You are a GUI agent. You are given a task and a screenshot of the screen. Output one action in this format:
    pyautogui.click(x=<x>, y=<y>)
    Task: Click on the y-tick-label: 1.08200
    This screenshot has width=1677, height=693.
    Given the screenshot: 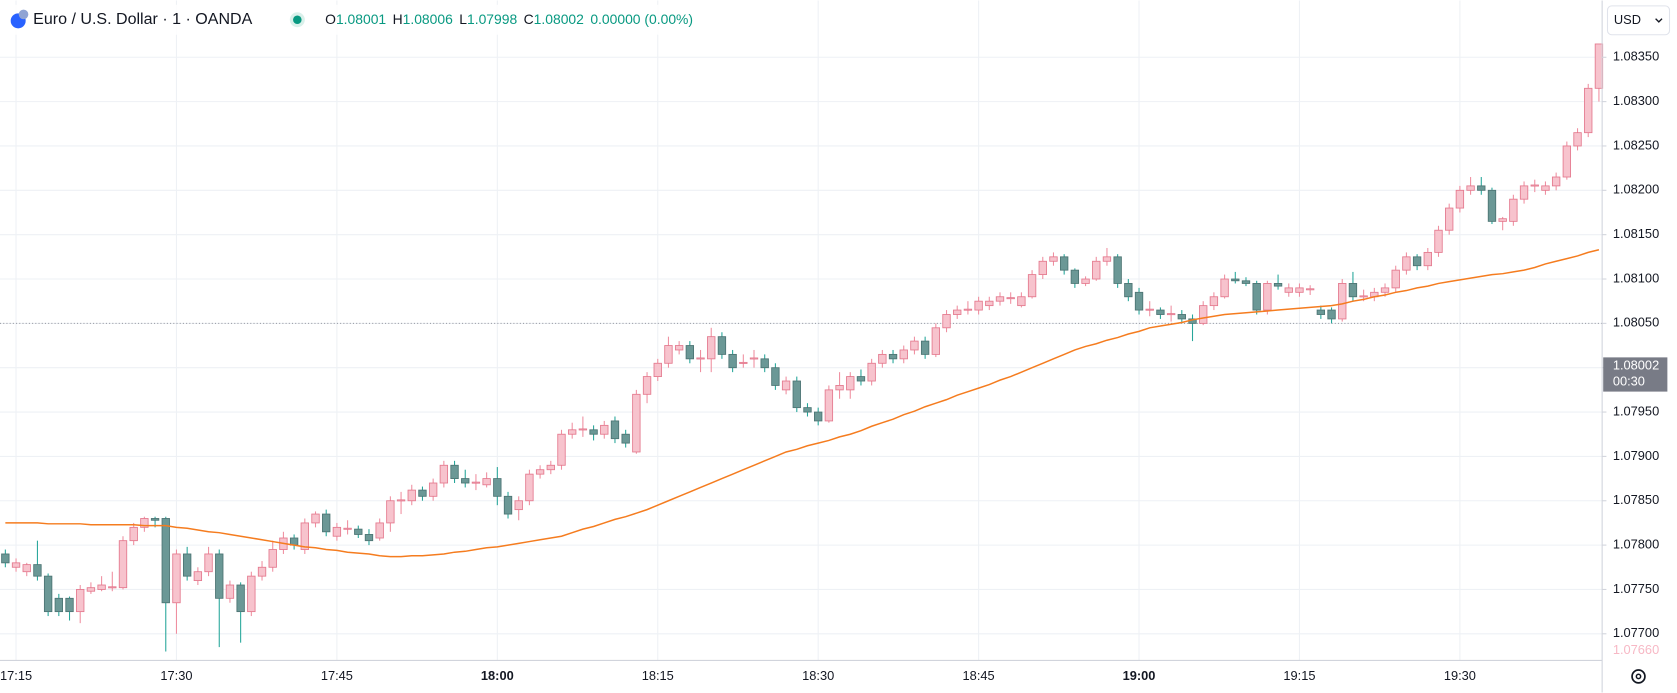 What is the action you would take?
    pyautogui.click(x=1636, y=189)
    